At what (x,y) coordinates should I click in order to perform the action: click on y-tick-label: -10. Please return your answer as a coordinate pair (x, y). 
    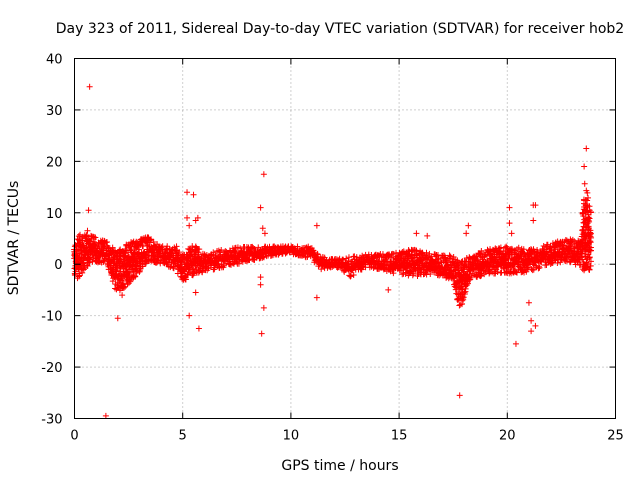
    Looking at the image, I should click on (51, 317).